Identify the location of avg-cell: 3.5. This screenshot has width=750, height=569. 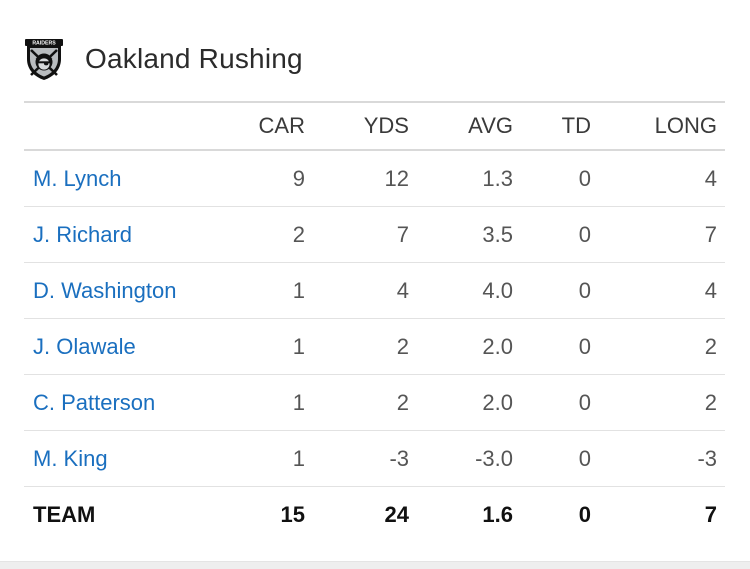
(469, 234).